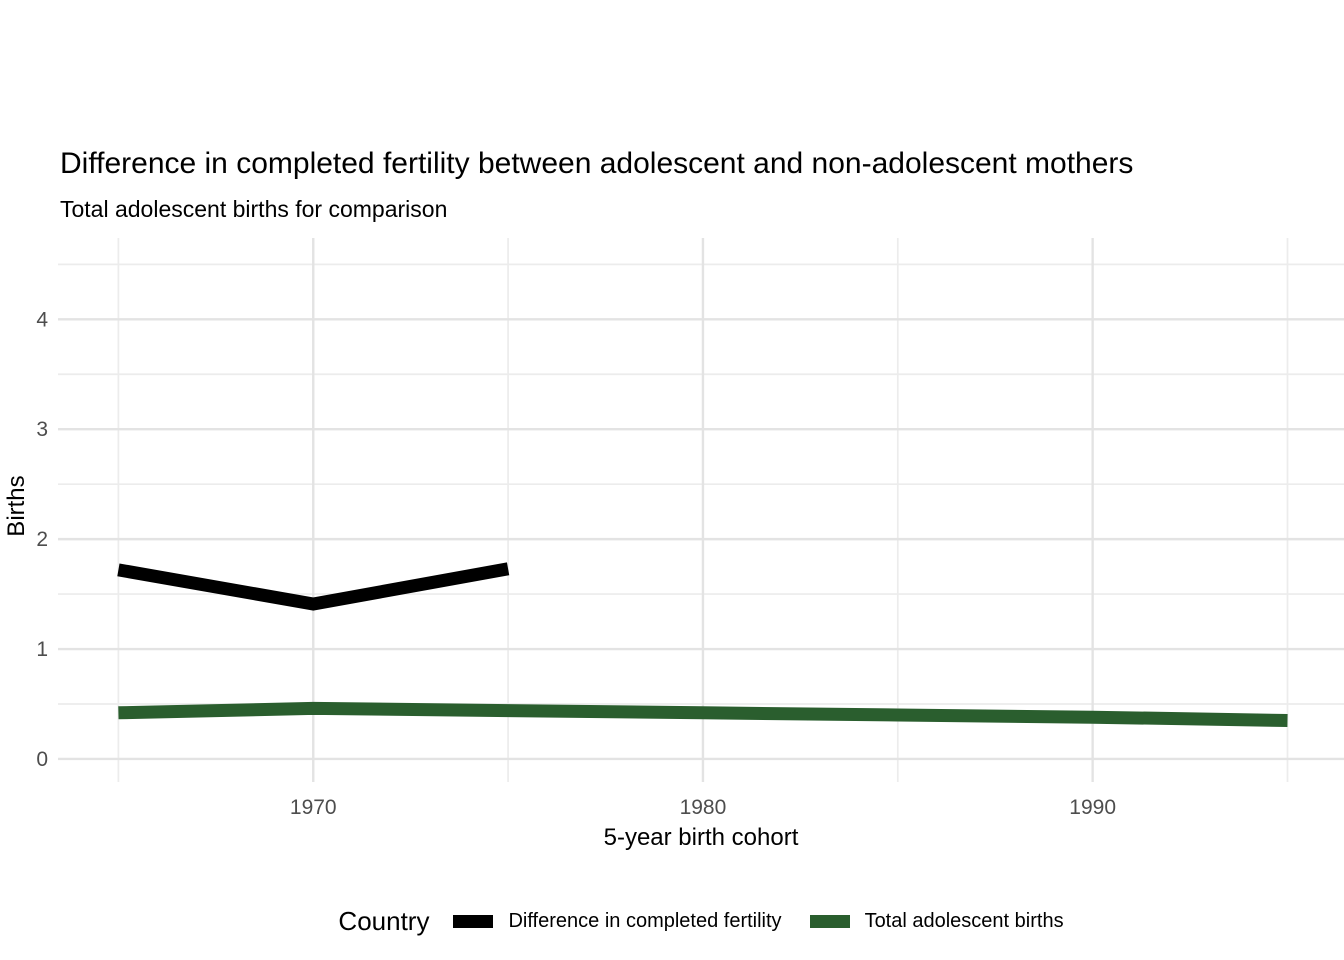 This screenshot has width=1344, height=960. I want to click on difference-fertility-line, so click(313, 586).